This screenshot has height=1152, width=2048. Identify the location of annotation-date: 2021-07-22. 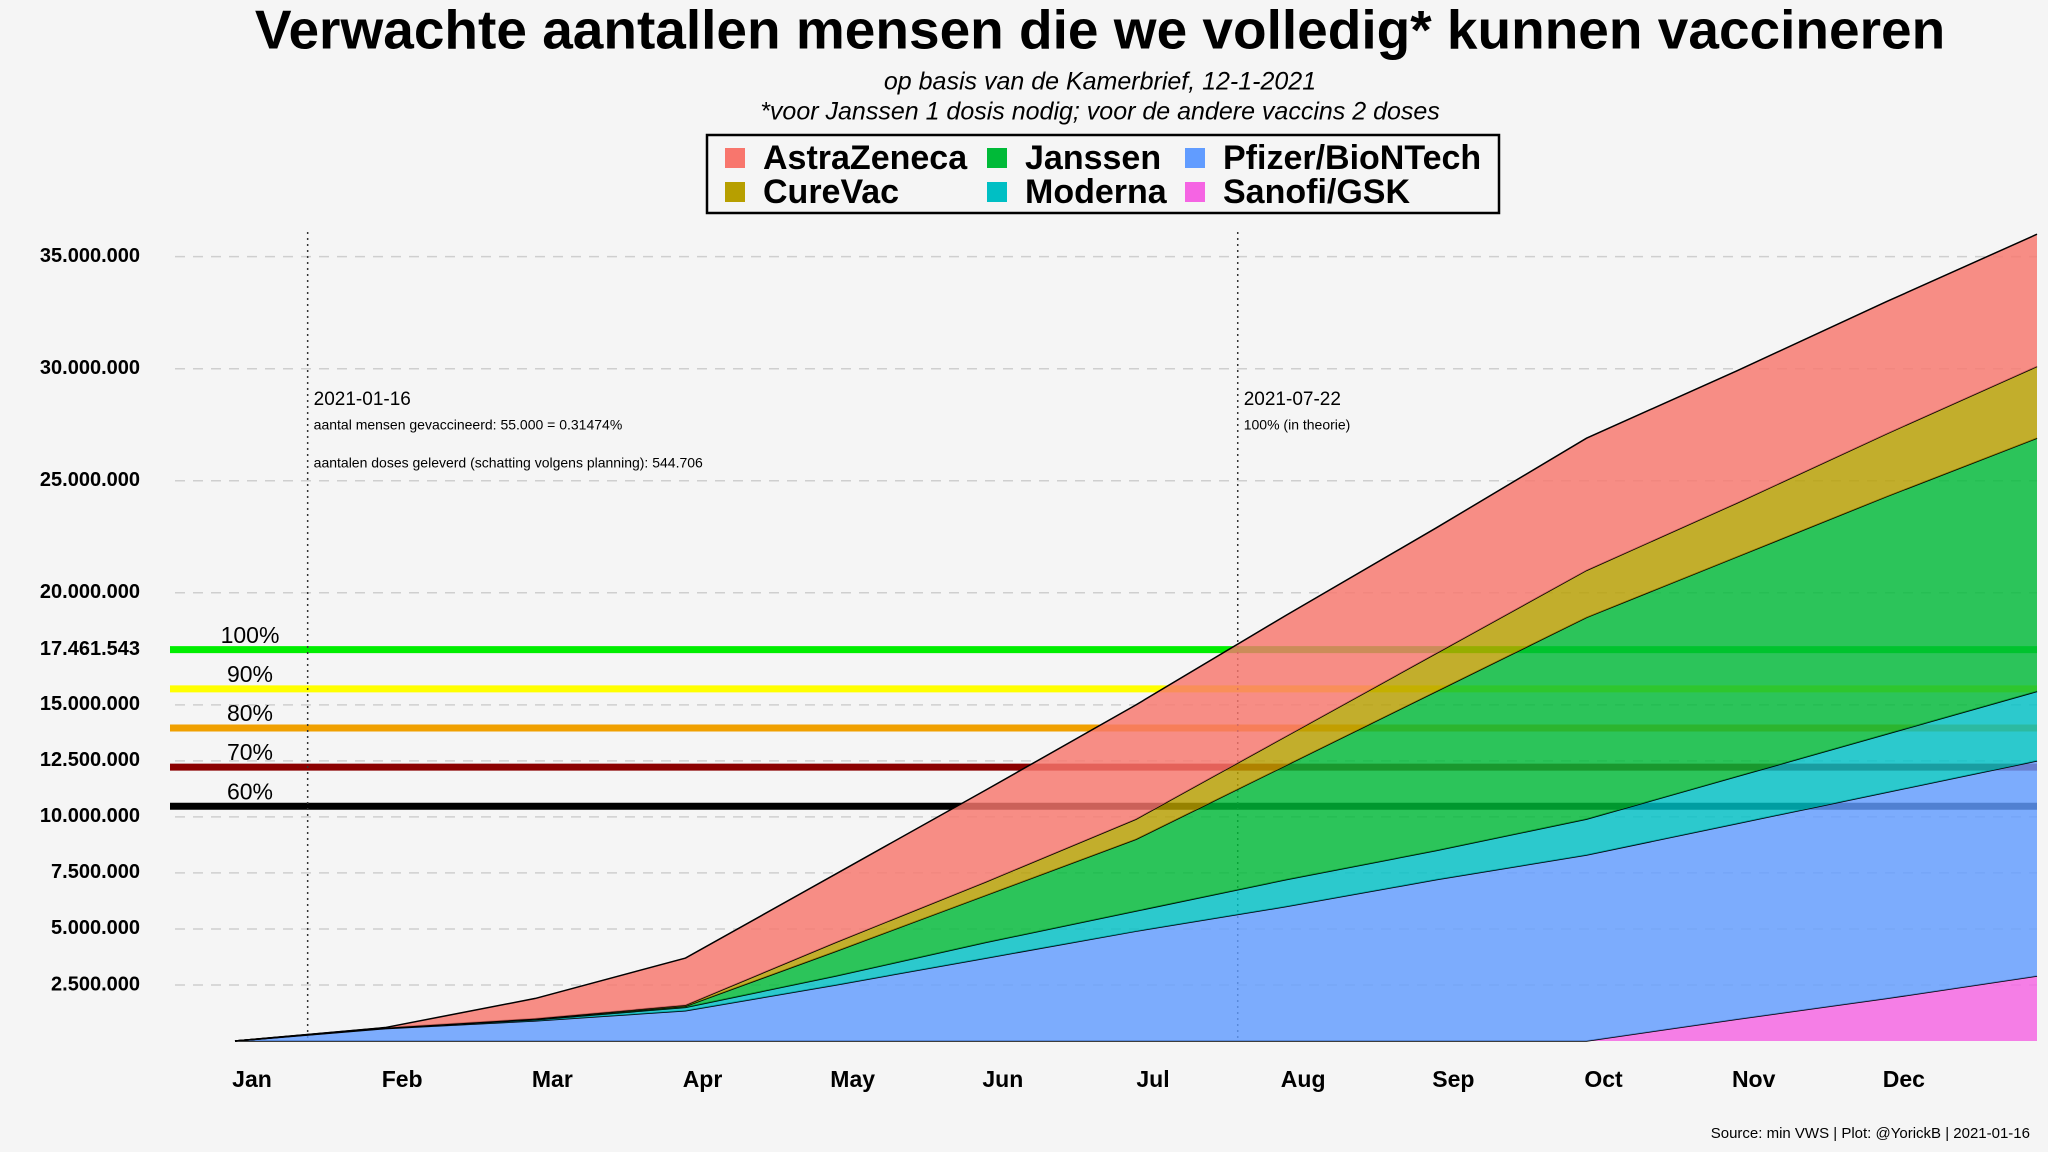
(1292, 399).